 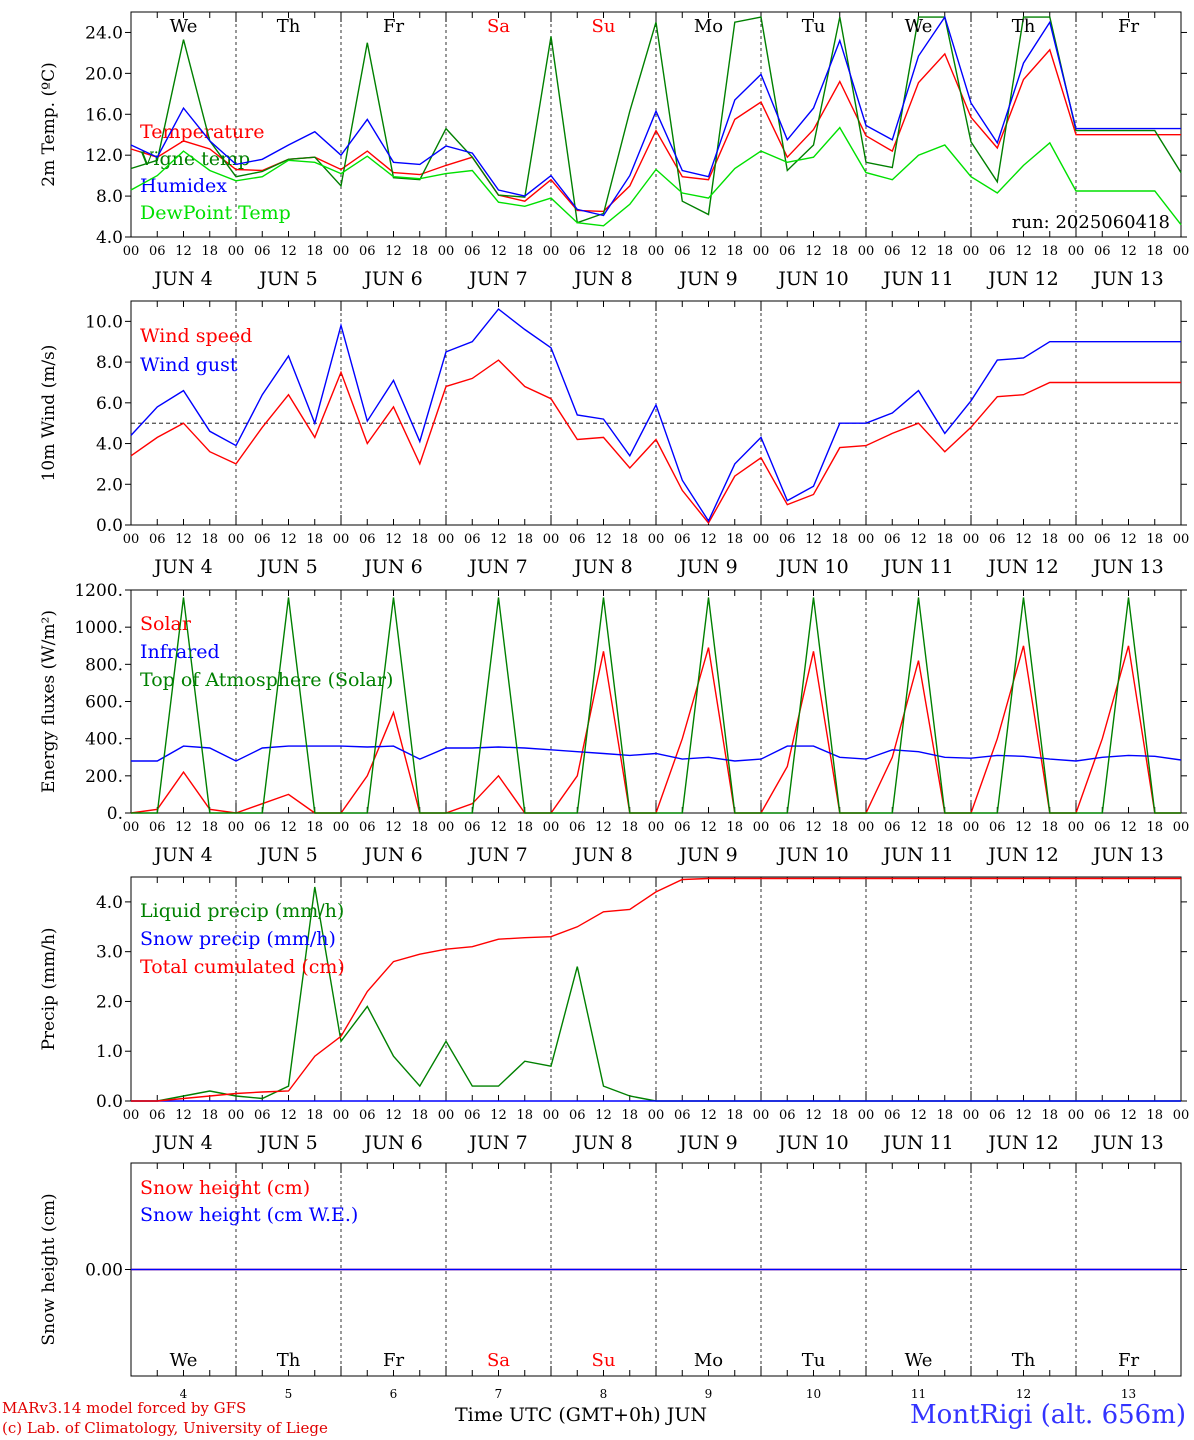 I want to click on date-label: JUN 9, so click(x=707, y=279).